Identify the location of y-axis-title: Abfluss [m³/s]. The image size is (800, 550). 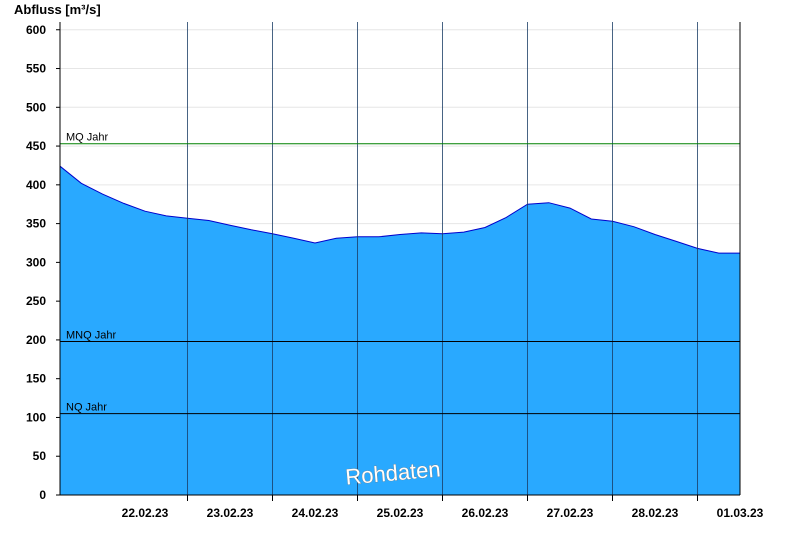
(57, 9).